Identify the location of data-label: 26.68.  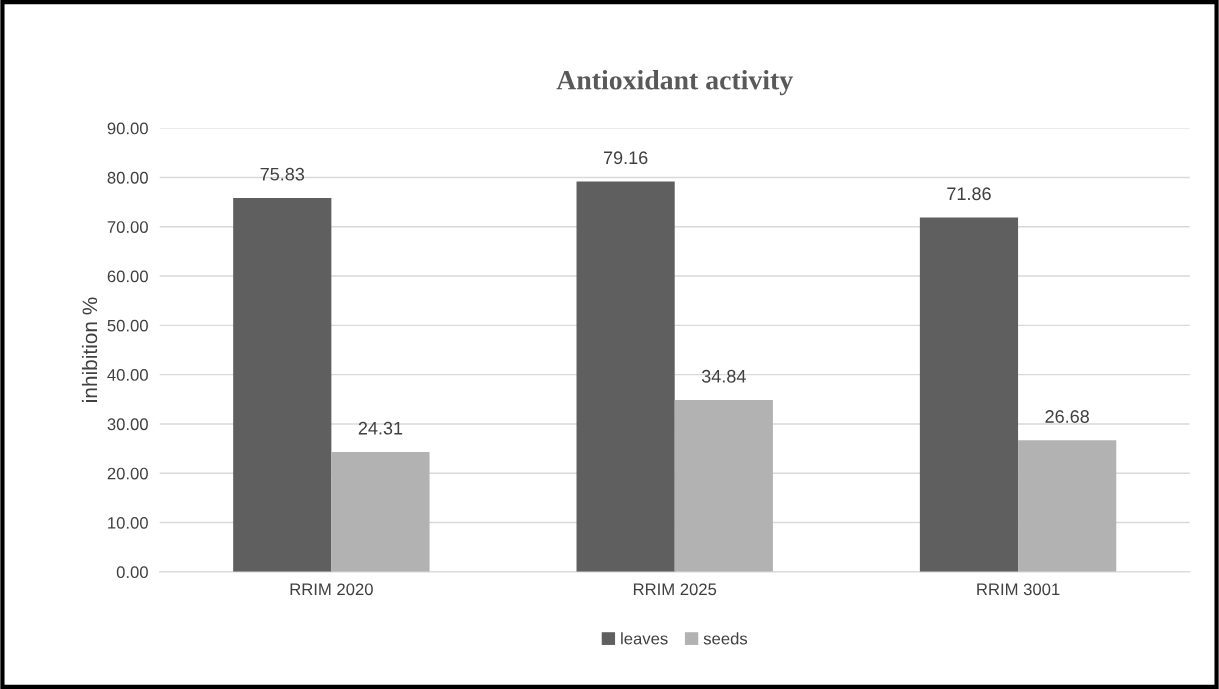
(1067, 416).